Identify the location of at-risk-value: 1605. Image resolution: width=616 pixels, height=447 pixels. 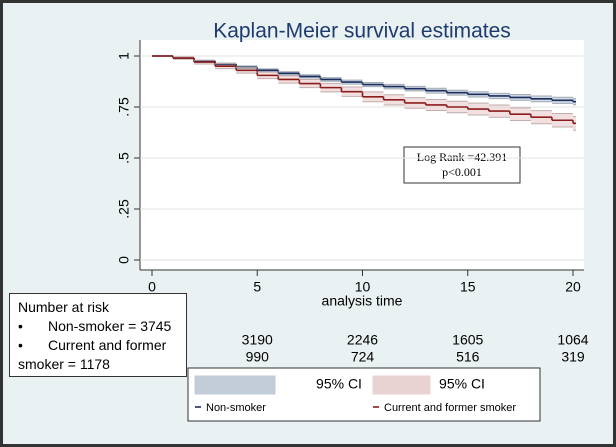
(467, 340).